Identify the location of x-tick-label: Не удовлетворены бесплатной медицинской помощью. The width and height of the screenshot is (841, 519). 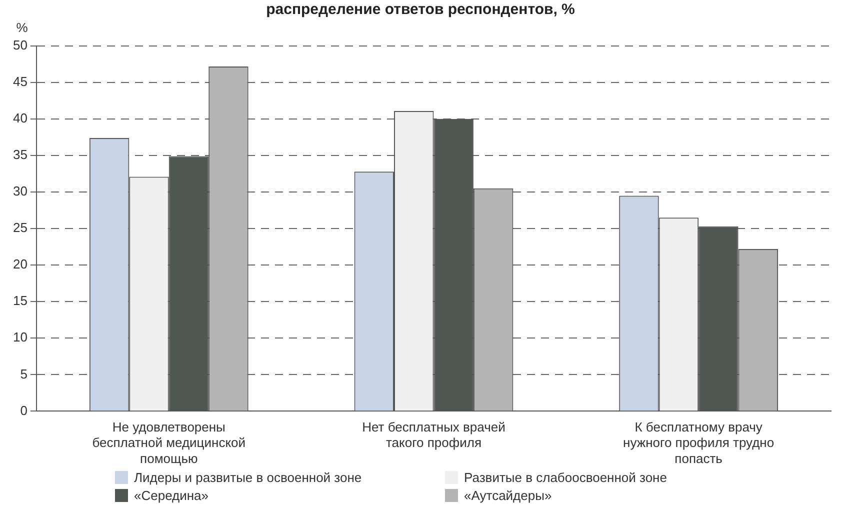
(169, 443).